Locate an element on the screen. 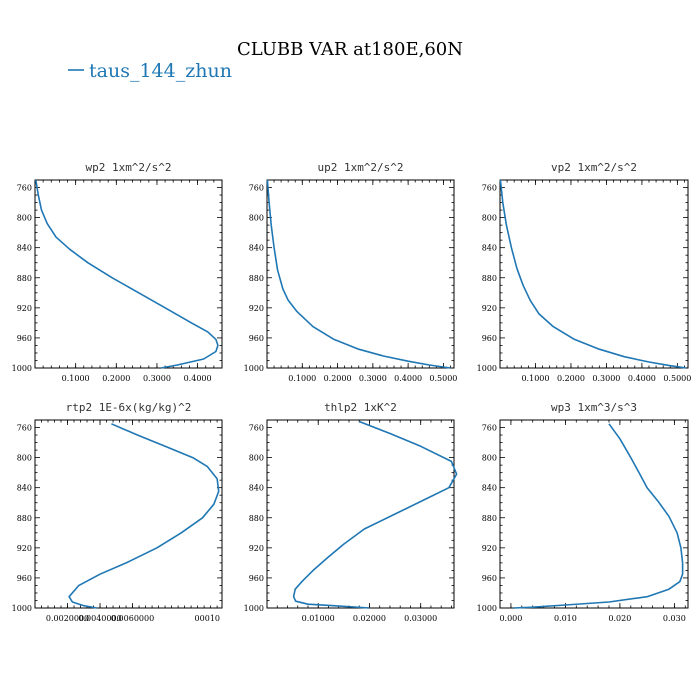 The width and height of the screenshot is (700, 700). x-tick-label: 0.000 is located at coordinates (510, 618).